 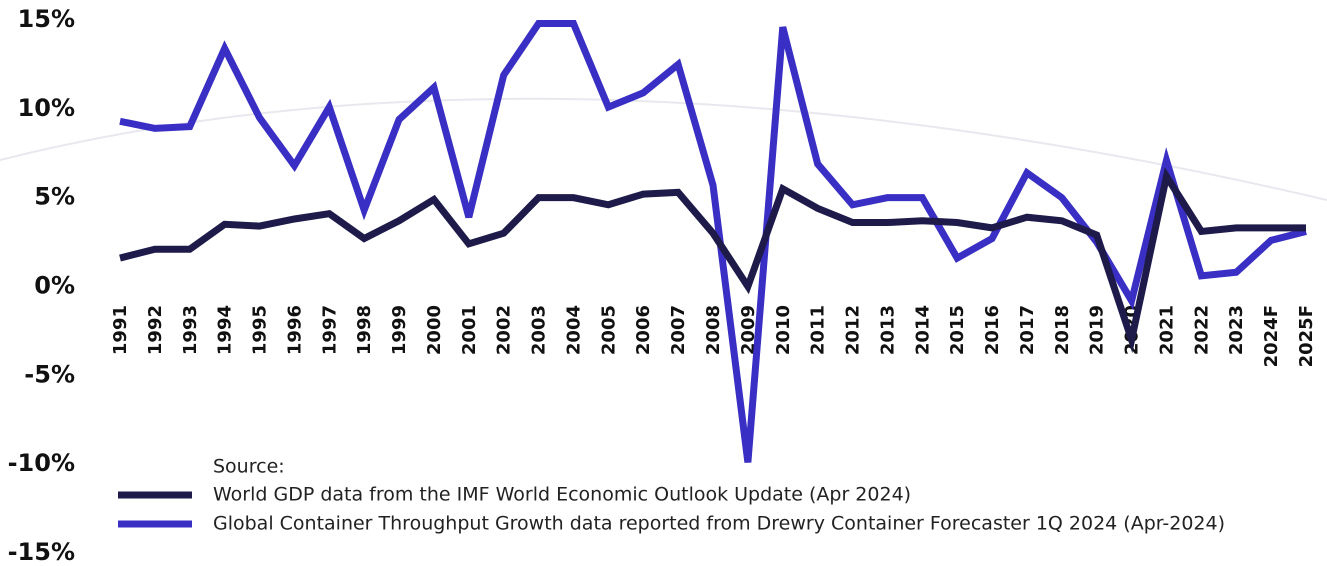 I want to click on x-tick-label: 2017, so click(x=1027, y=330).